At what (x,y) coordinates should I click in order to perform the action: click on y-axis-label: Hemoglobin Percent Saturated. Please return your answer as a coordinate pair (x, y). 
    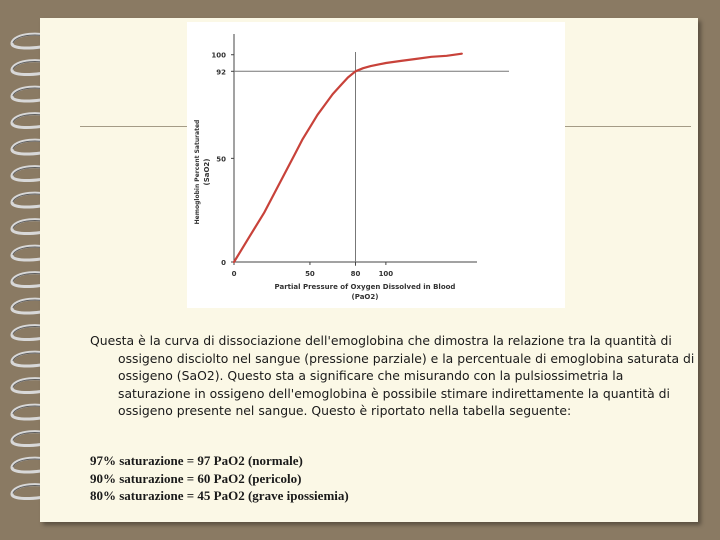
    Looking at the image, I should click on (197, 172).